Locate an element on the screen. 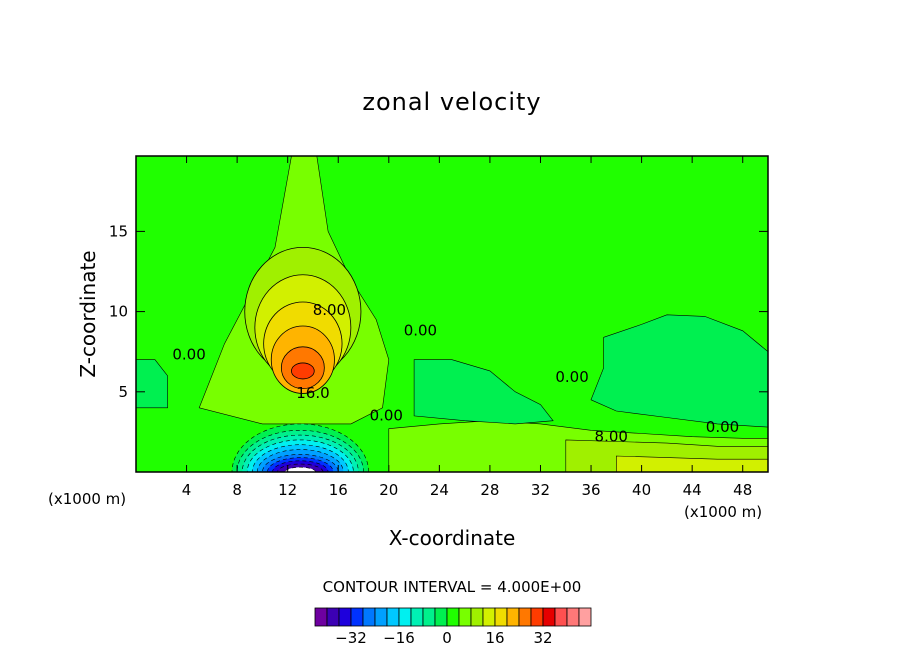 The image size is (904, 654). x-tick-label: 16 is located at coordinates (338, 490).